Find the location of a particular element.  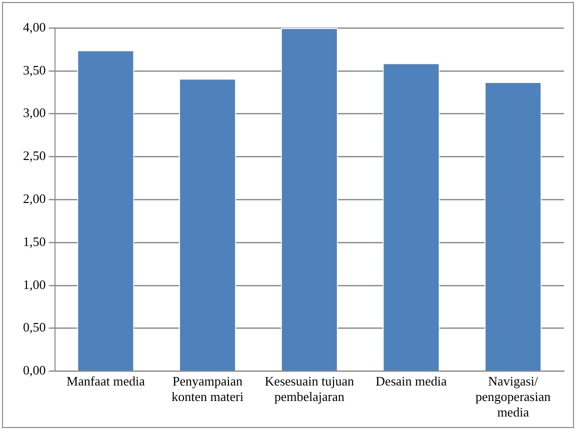

y-tick-label: 0,00 is located at coordinates (34, 370).